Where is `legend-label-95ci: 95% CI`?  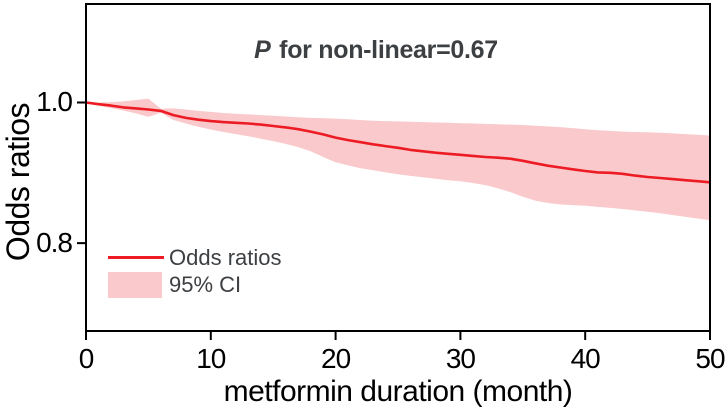
legend-label-95ci: 95% CI is located at coordinates (205, 284).